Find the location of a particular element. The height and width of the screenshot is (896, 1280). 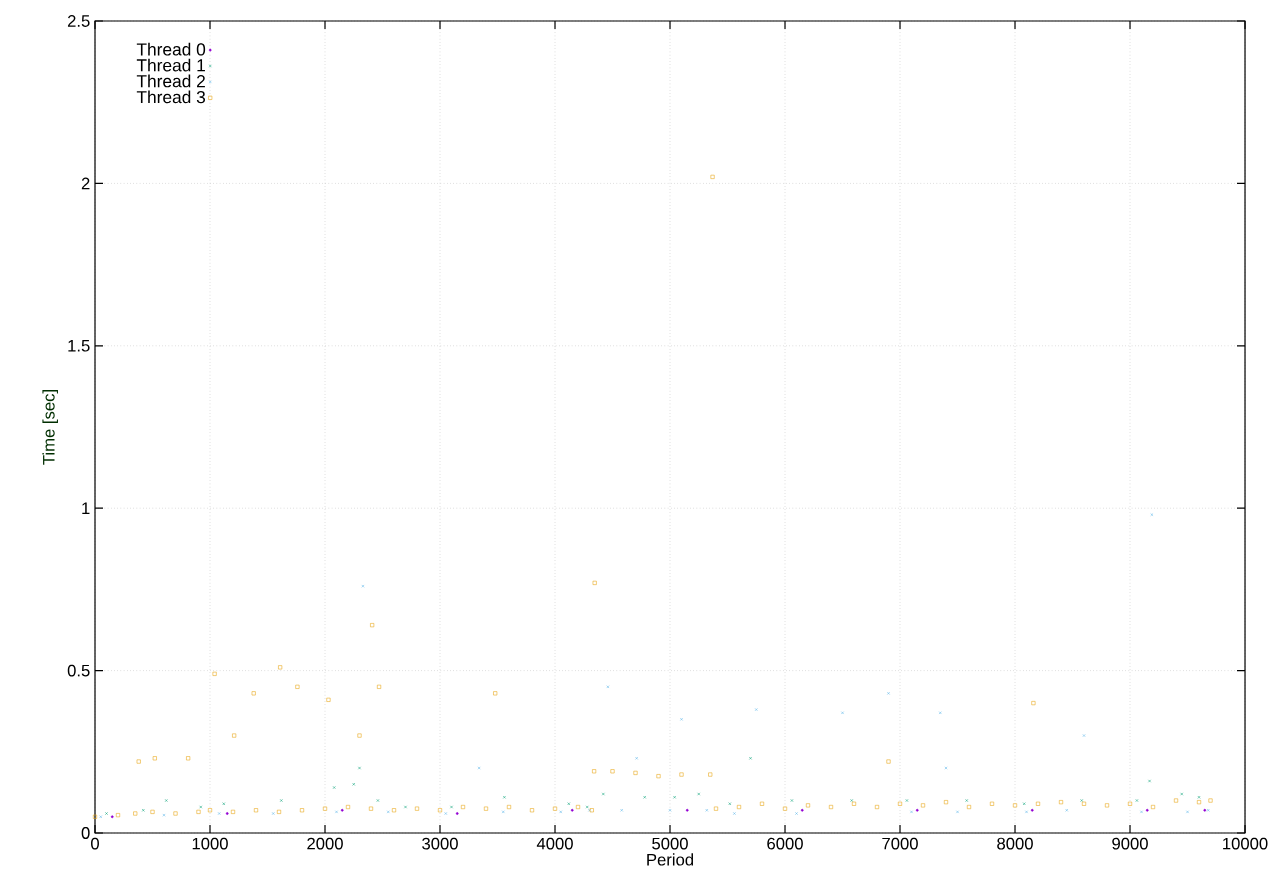

y-tick-label: 1.5 is located at coordinates (79, 345).